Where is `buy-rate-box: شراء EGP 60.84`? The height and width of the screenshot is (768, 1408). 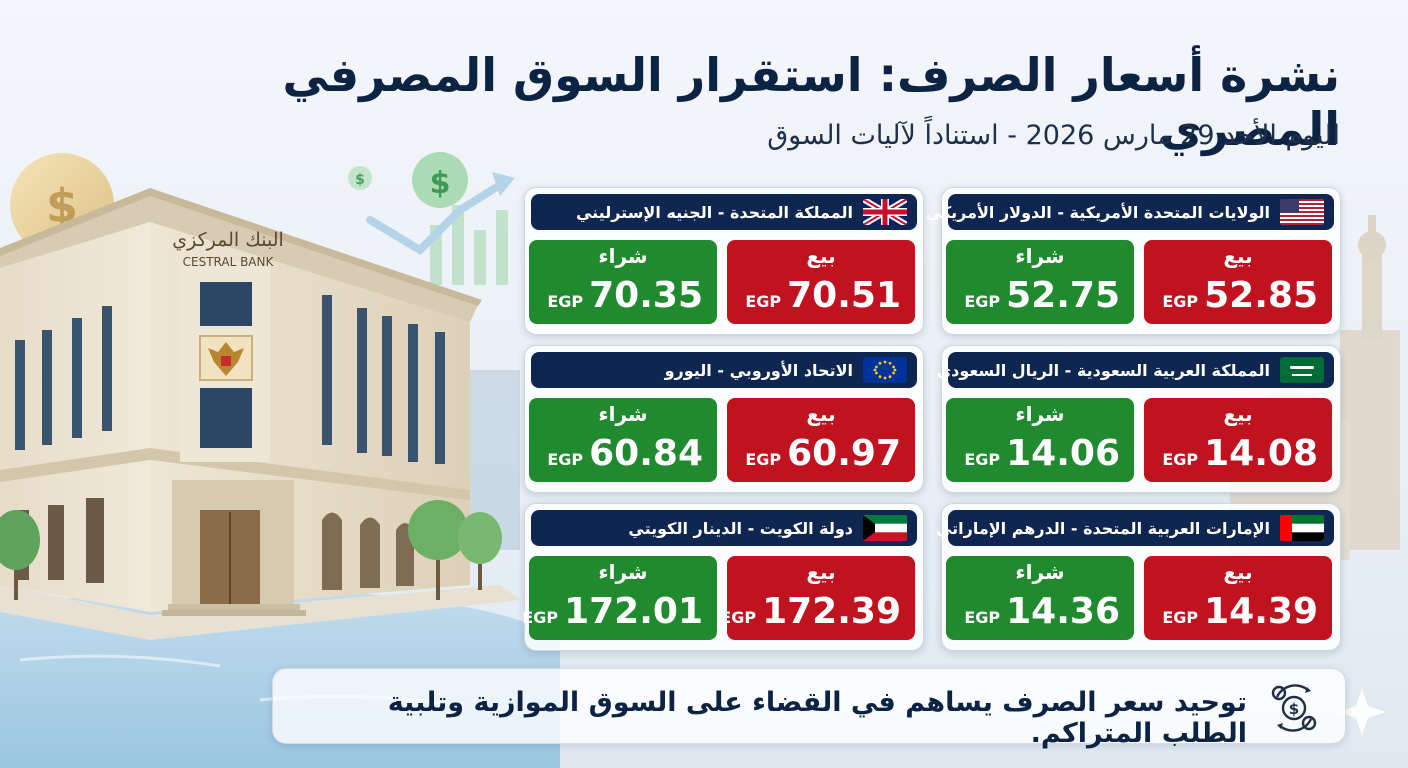
buy-rate-box: شراء EGP 60.84 is located at coordinates (623, 440).